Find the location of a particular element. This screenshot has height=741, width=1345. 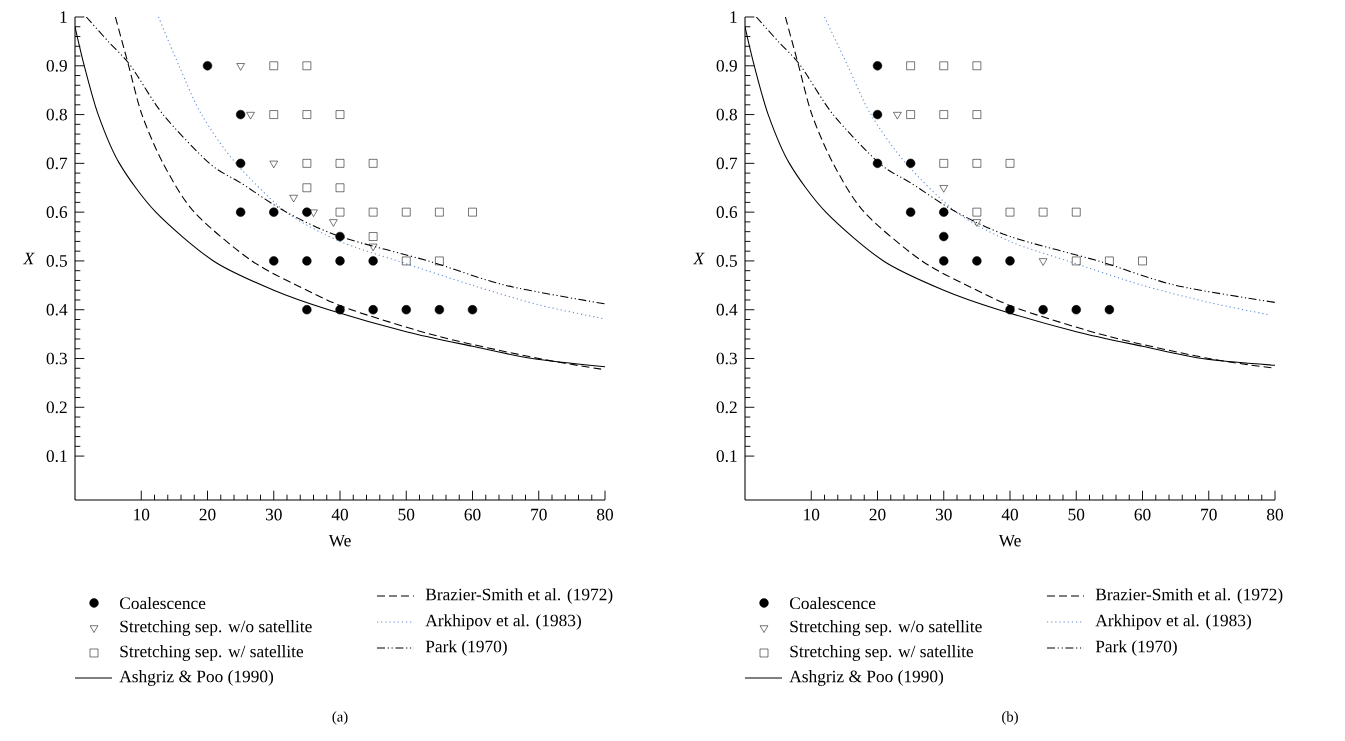

x-tick-label: 40 is located at coordinates (1010, 514).